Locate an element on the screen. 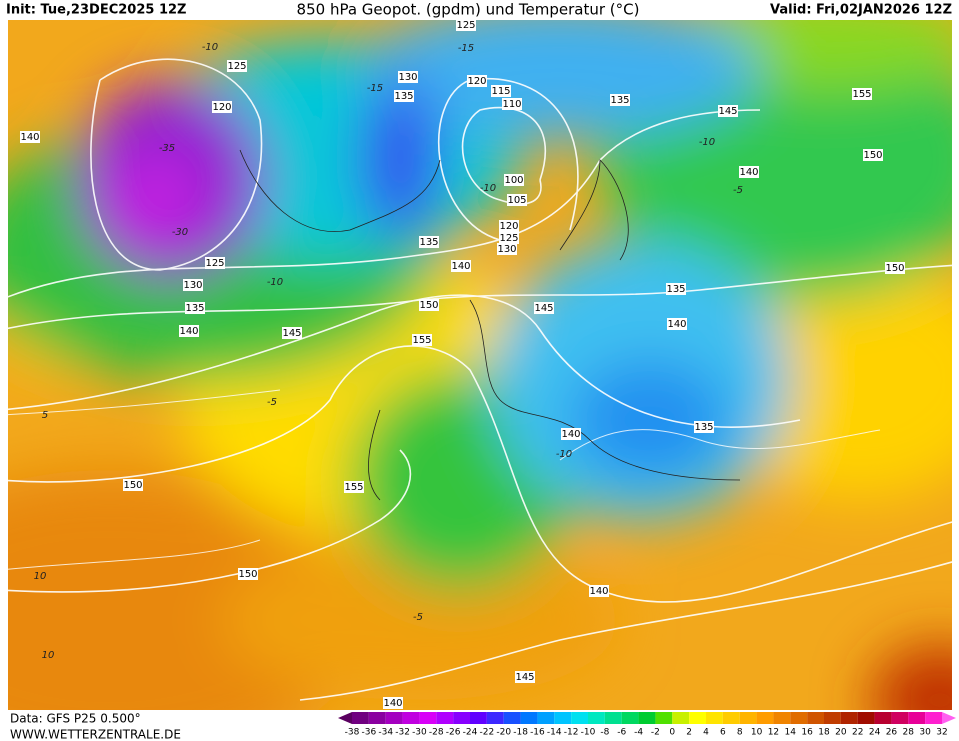  colorbar-label: -26 is located at coordinates (453, 733).